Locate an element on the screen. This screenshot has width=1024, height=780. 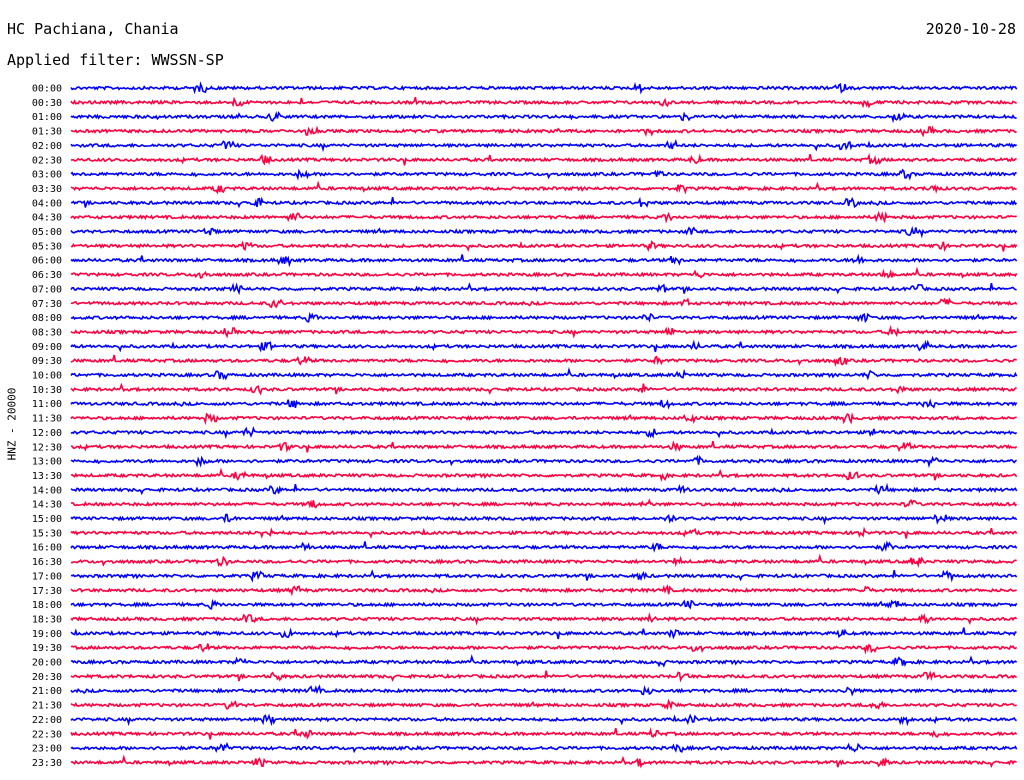
row-label: 01:30 is located at coordinates (47, 132).